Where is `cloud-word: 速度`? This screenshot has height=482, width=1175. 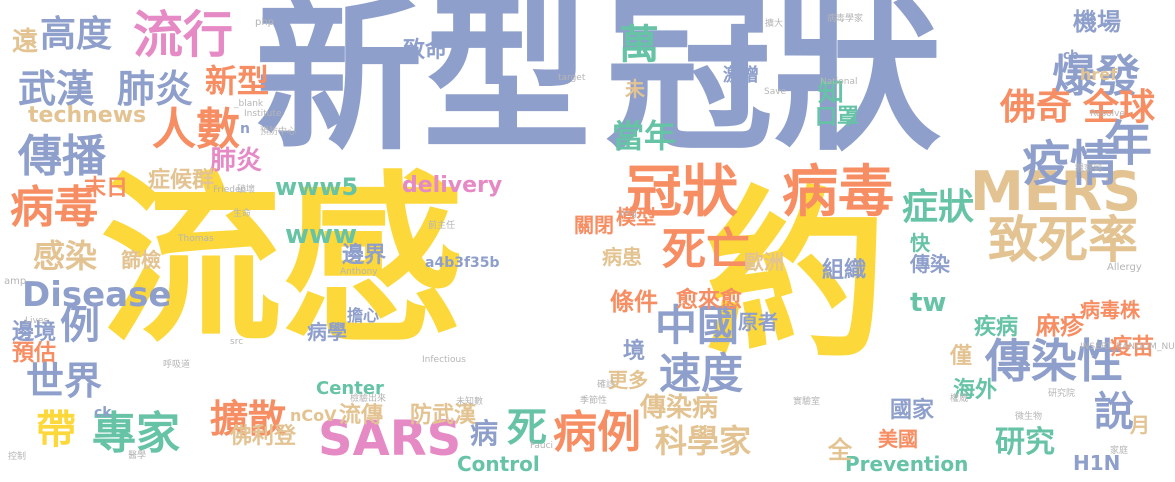 cloud-word: 速度 is located at coordinates (701, 373).